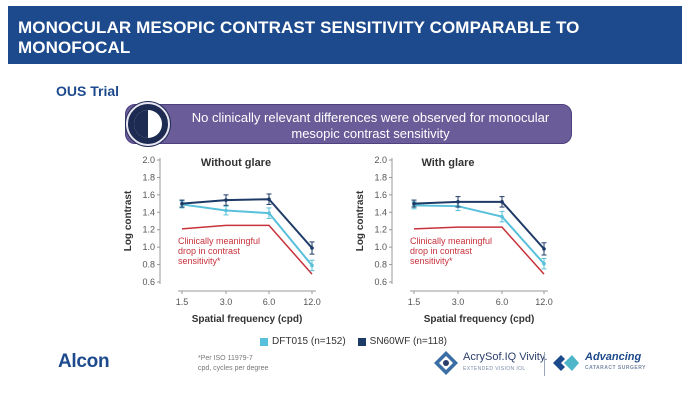 Image resolution: width=690 pixels, height=400 pixels. What do you see at coordinates (380, 282) in the screenshot?
I see `chart2-y-tick-label: 0.6` at bounding box center [380, 282].